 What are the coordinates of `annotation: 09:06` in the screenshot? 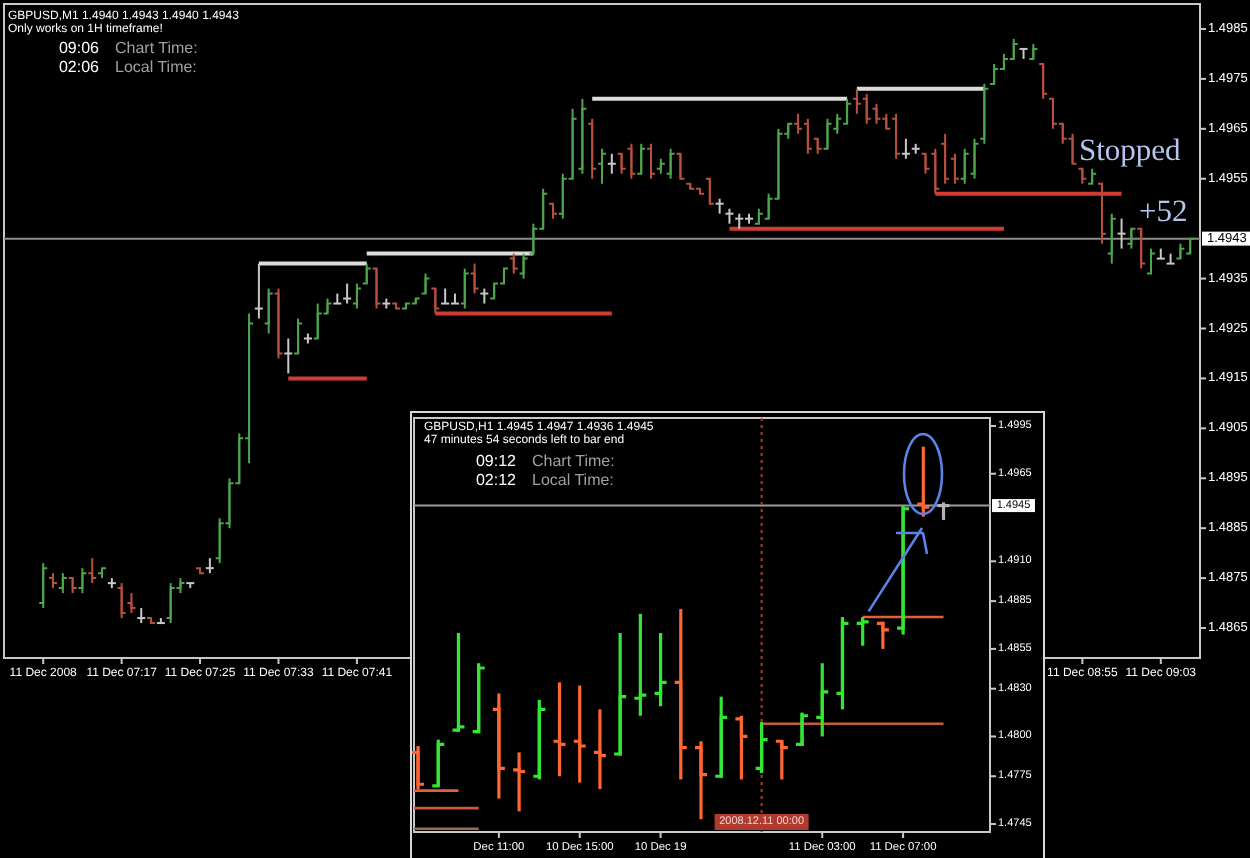 It's located at (79, 48).